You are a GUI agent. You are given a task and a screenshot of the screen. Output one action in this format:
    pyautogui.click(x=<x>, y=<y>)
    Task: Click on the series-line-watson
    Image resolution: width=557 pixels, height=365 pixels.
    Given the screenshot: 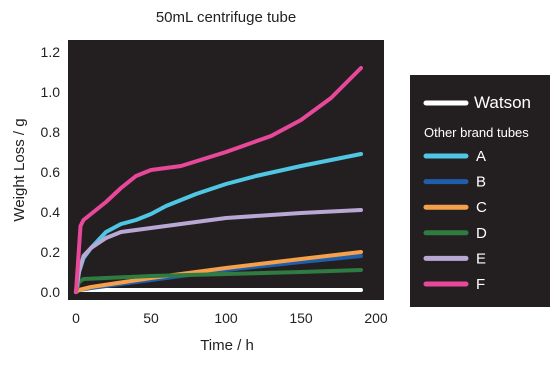 What is the action you would take?
    pyautogui.click(x=218, y=291)
    